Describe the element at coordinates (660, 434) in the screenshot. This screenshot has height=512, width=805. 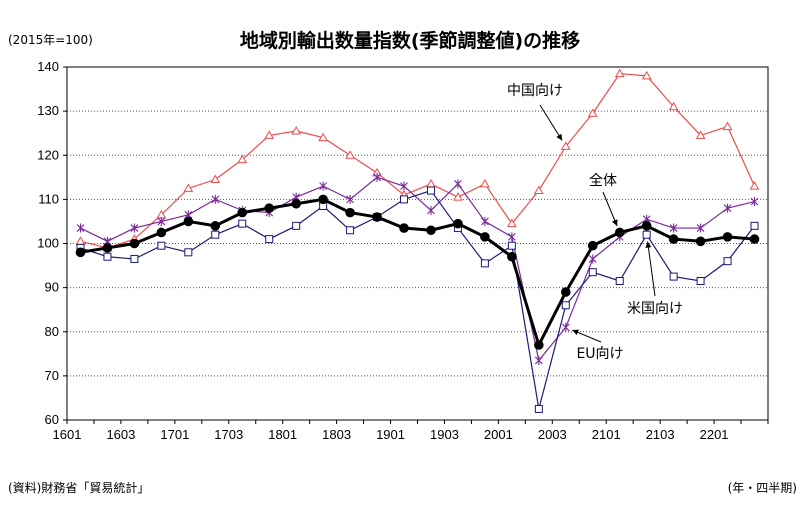
I see `x-tick-label: 2103` at that location.